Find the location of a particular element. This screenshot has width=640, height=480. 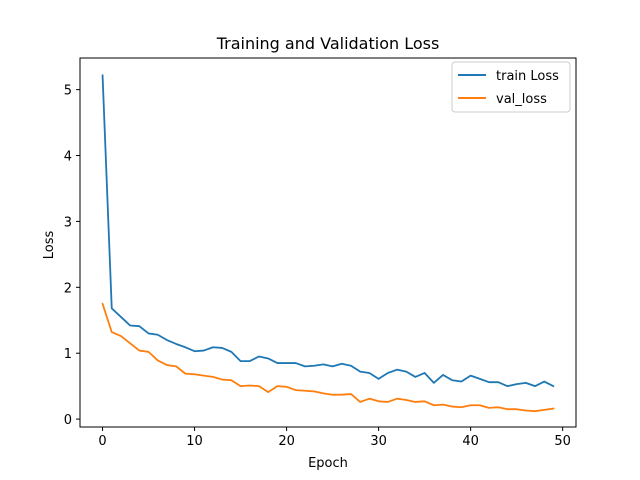

legend-label-val-loss: val_loss is located at coordinates (521, 99).